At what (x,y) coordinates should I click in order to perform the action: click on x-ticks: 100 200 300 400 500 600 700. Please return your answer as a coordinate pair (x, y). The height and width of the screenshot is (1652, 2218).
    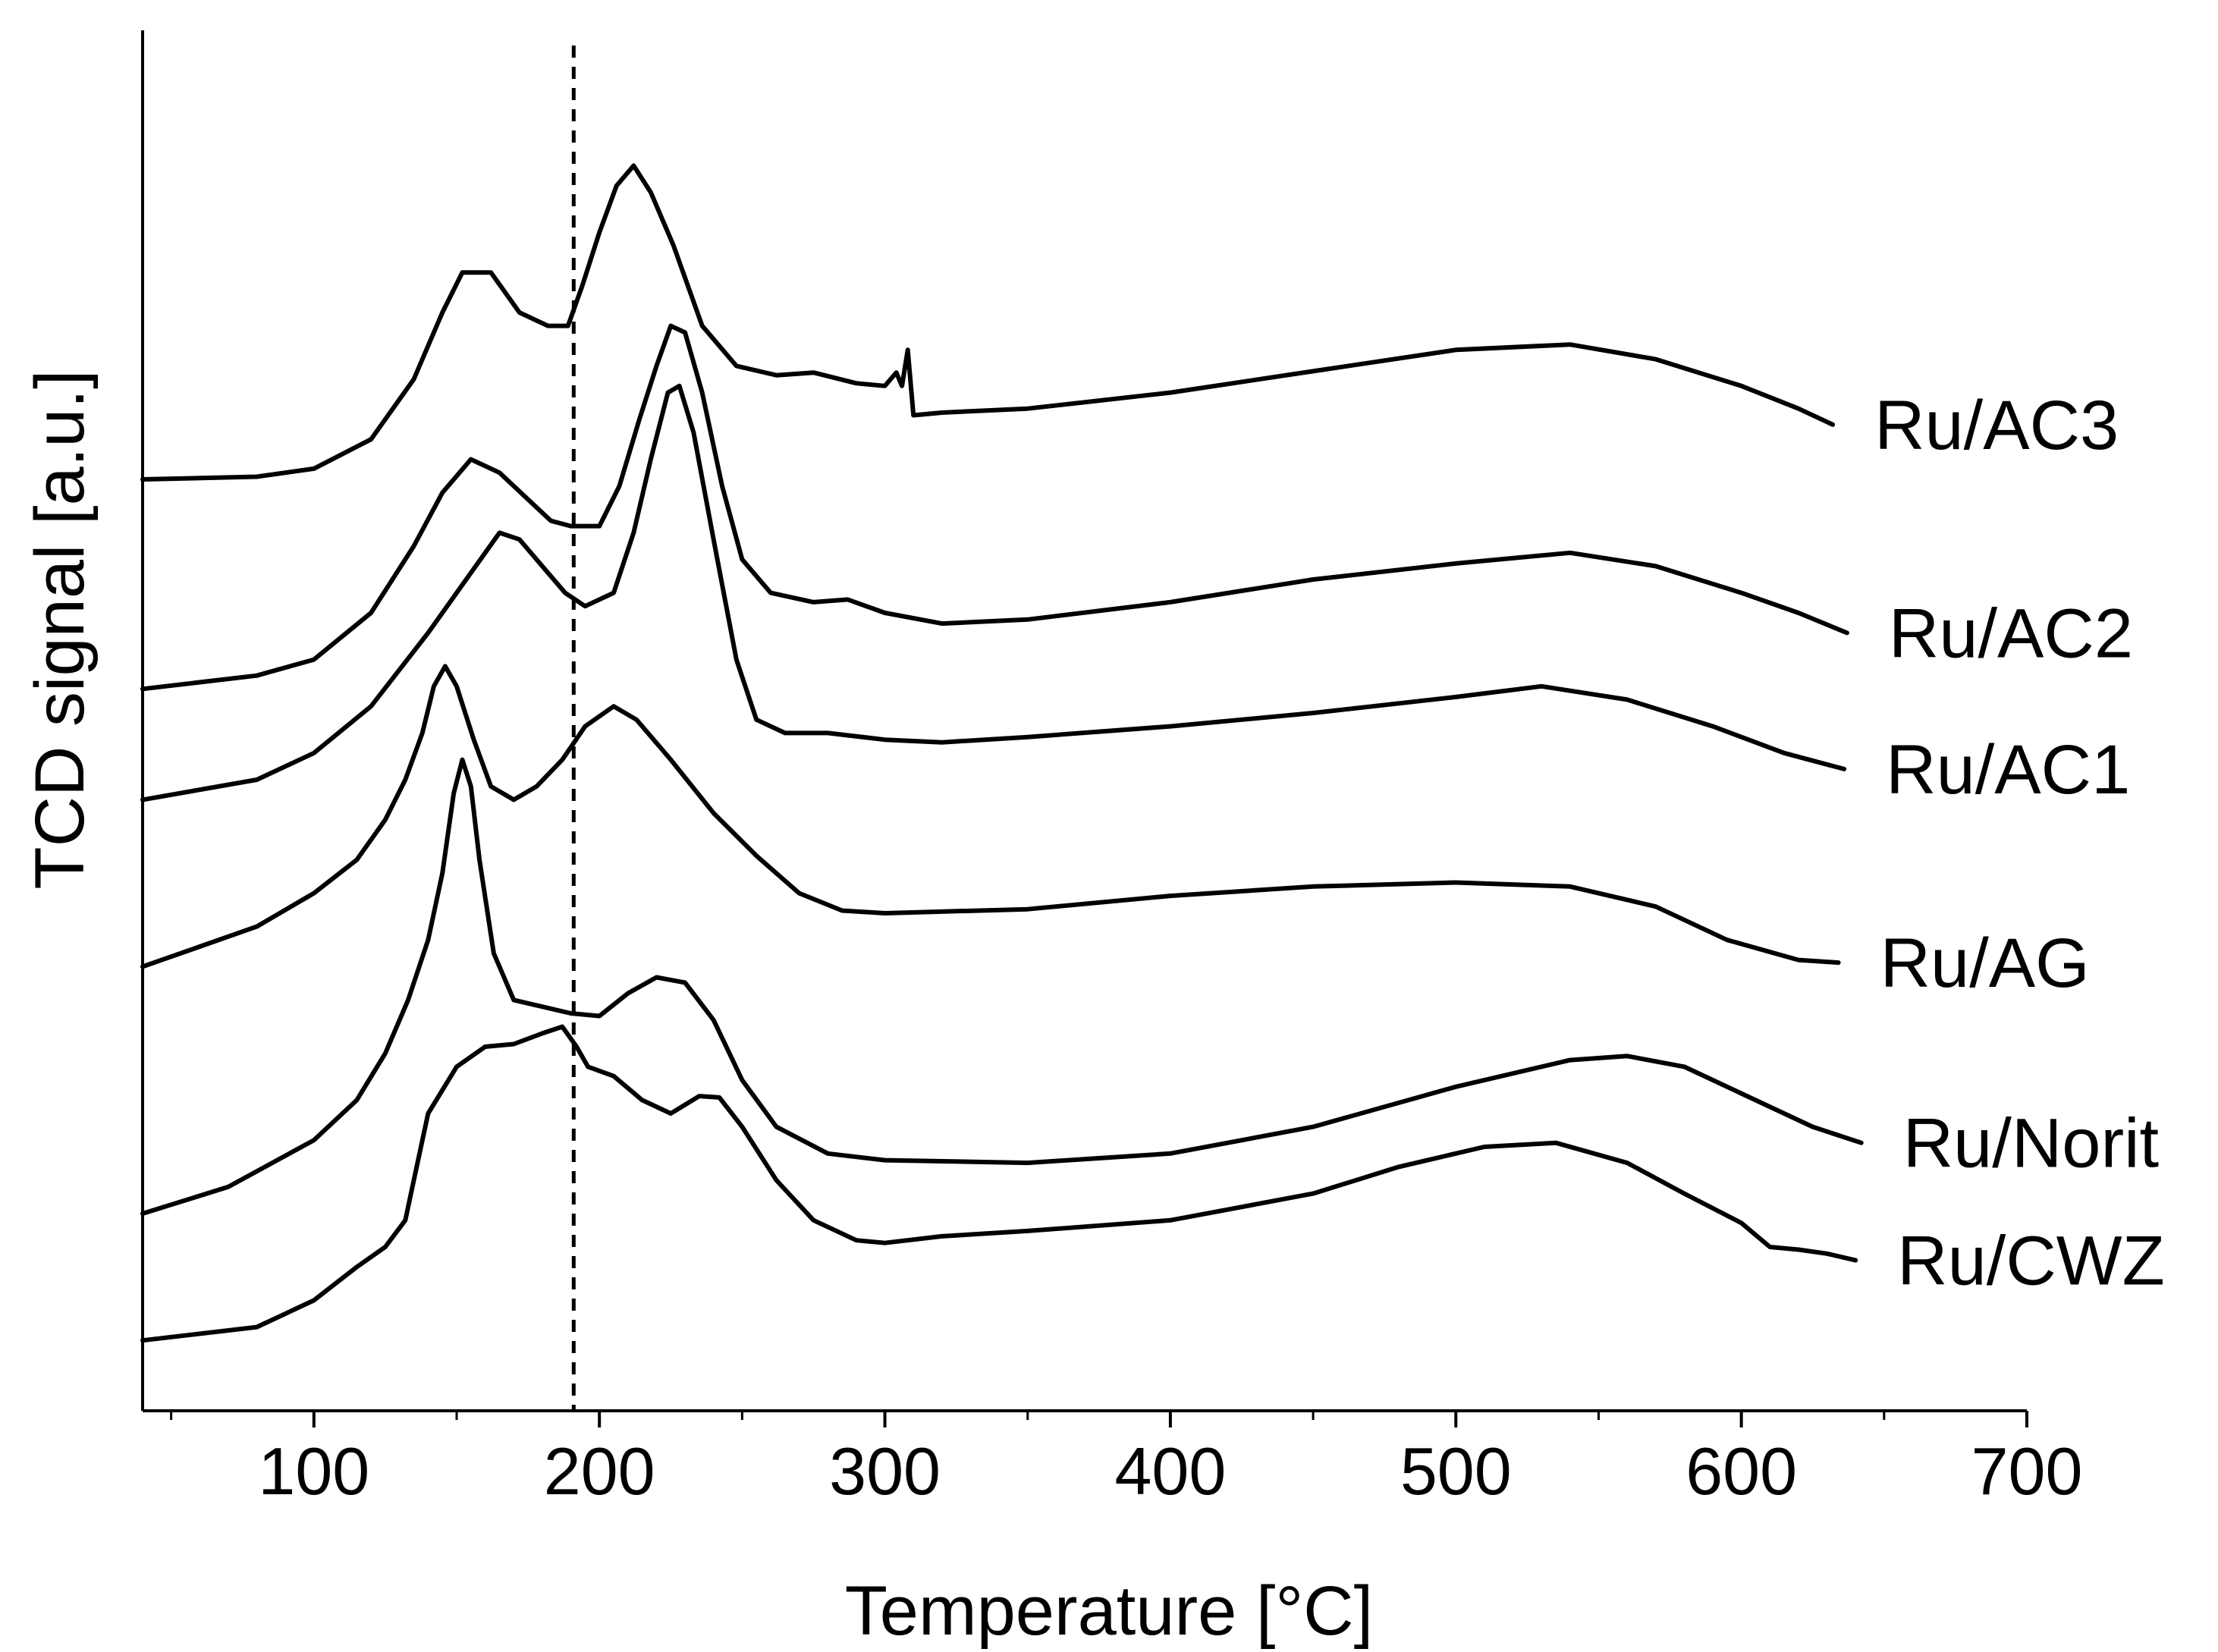
    Looking at the image, I should click on (1170, 1460).